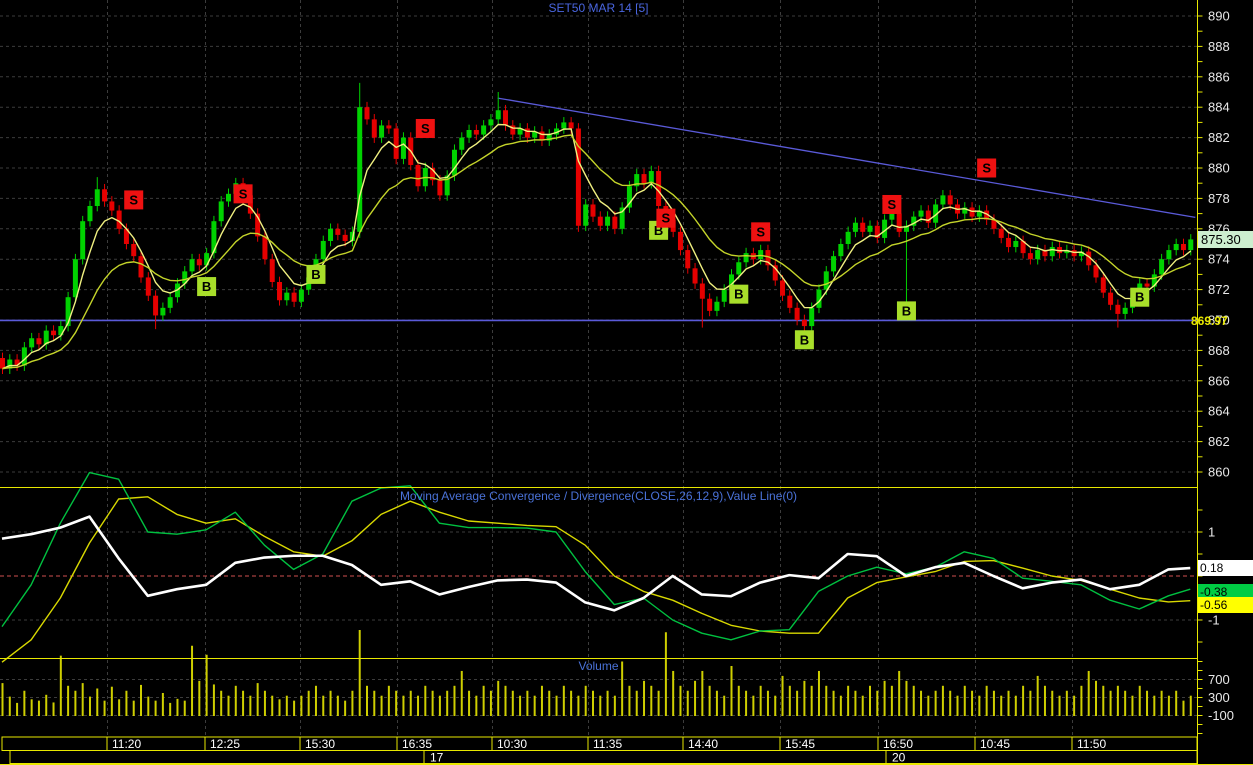  I want to click on price-axis-label: 872, so click(1219, 289).